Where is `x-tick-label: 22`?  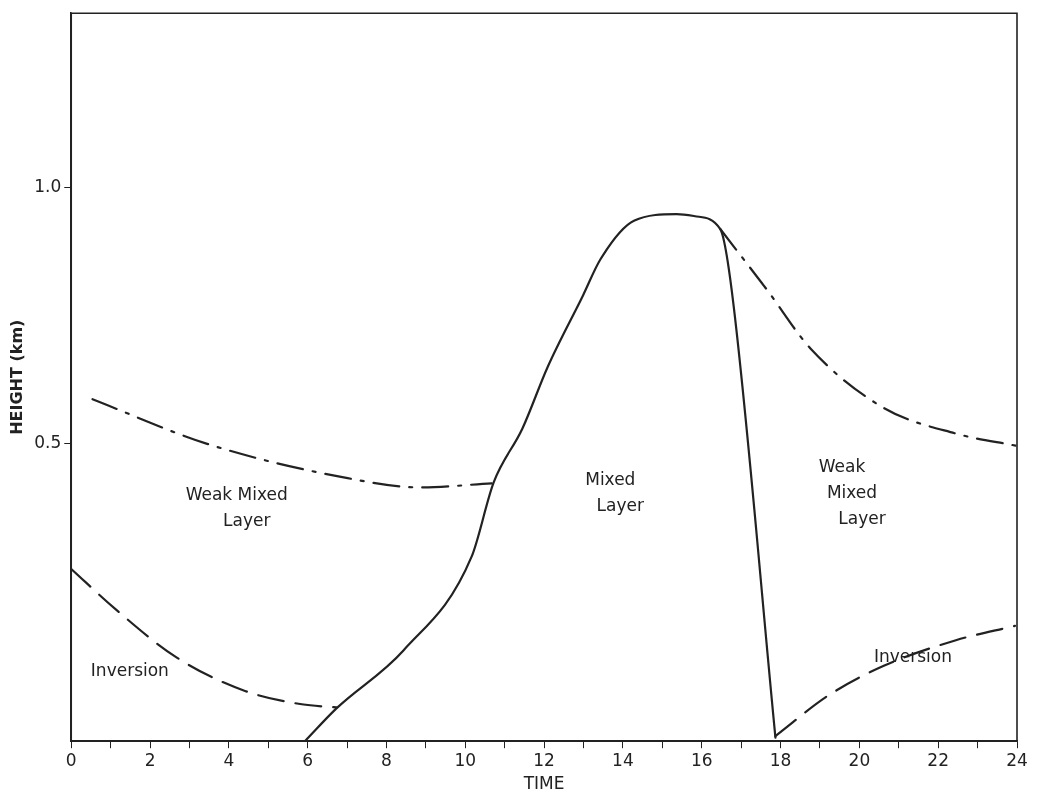
x-tick-label: 22 is located at coordinates (938, 759).